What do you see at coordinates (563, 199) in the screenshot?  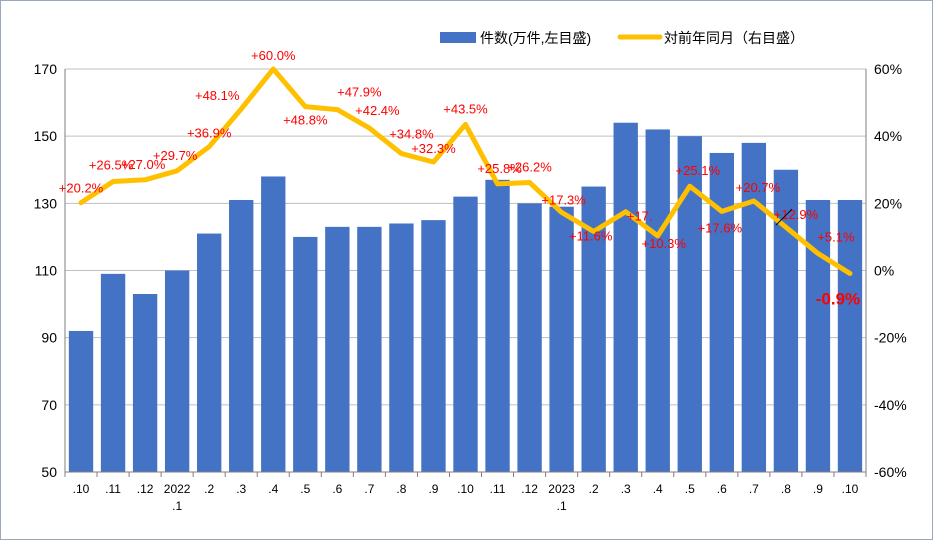 I see `data-label: +17.3%` at bounding box center [563, 199].